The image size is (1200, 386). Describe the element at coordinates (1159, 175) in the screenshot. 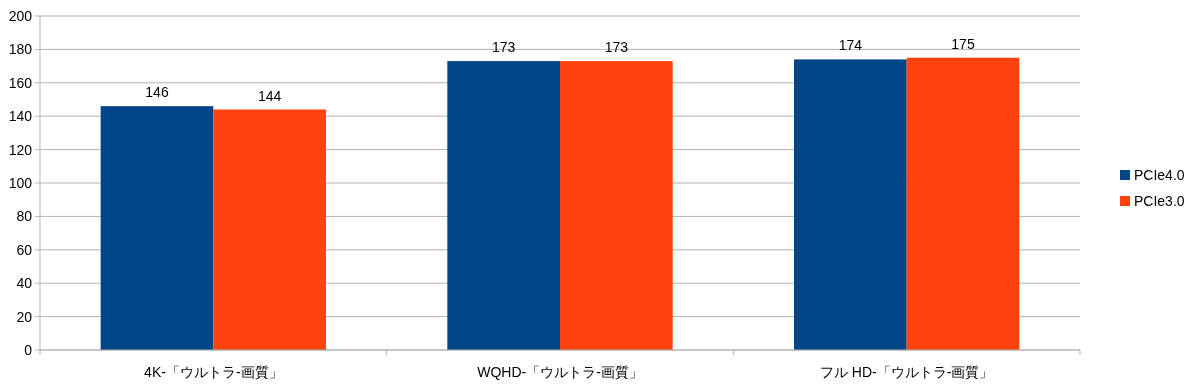

I see `legend-label: PCIe4.0` at that location.